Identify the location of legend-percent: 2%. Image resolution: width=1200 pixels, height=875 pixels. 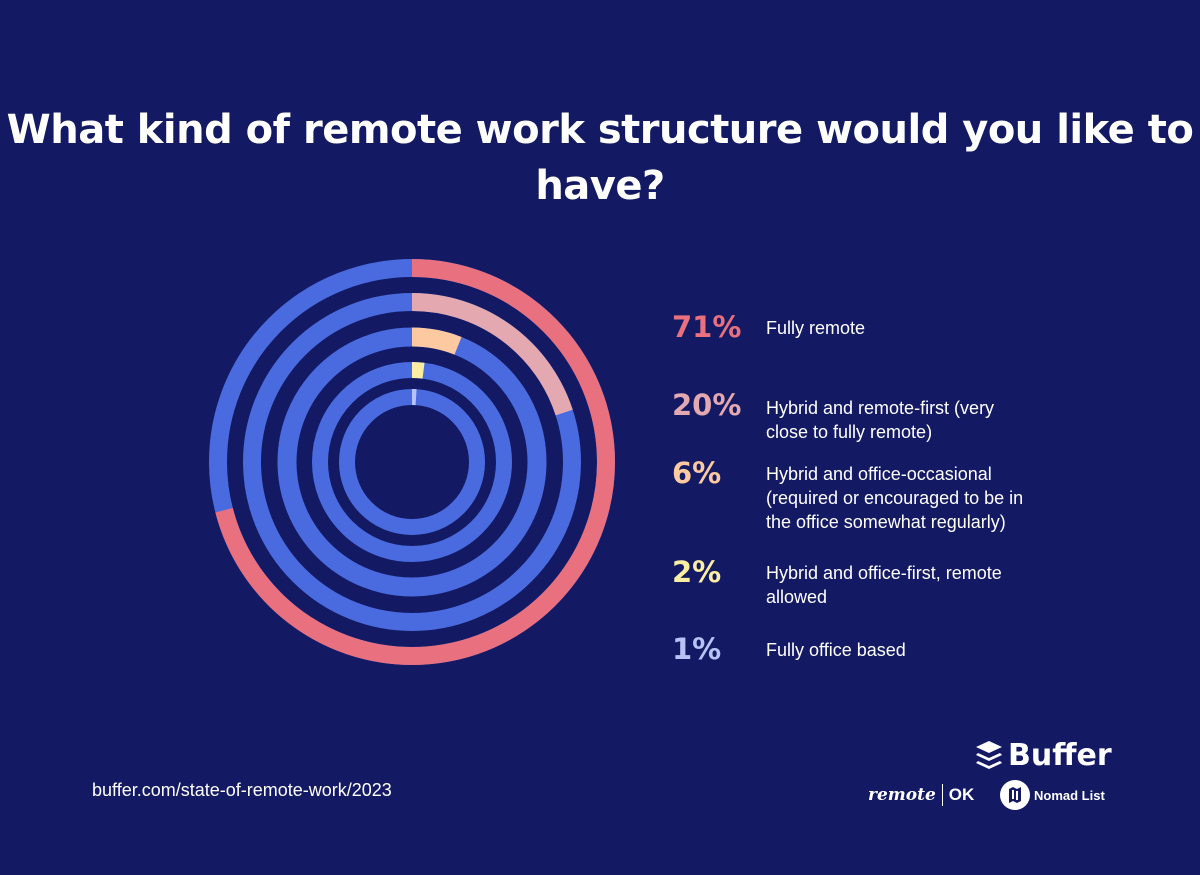
(697, 572).